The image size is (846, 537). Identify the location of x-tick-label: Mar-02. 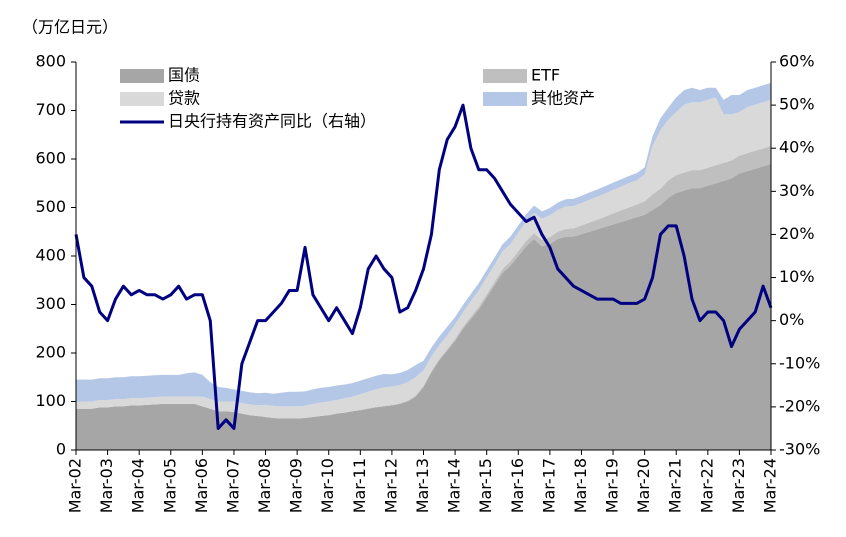
(75, 485).